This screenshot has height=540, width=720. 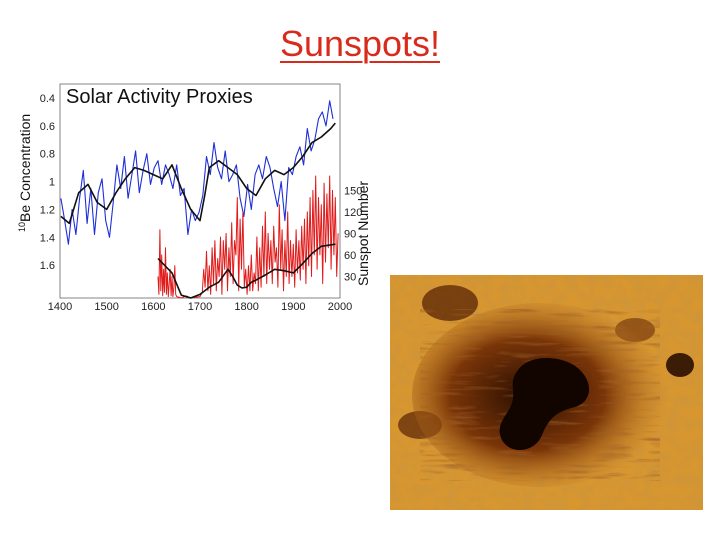 I want to click on x-tick-label: 1800, so click(x=246, y=307).